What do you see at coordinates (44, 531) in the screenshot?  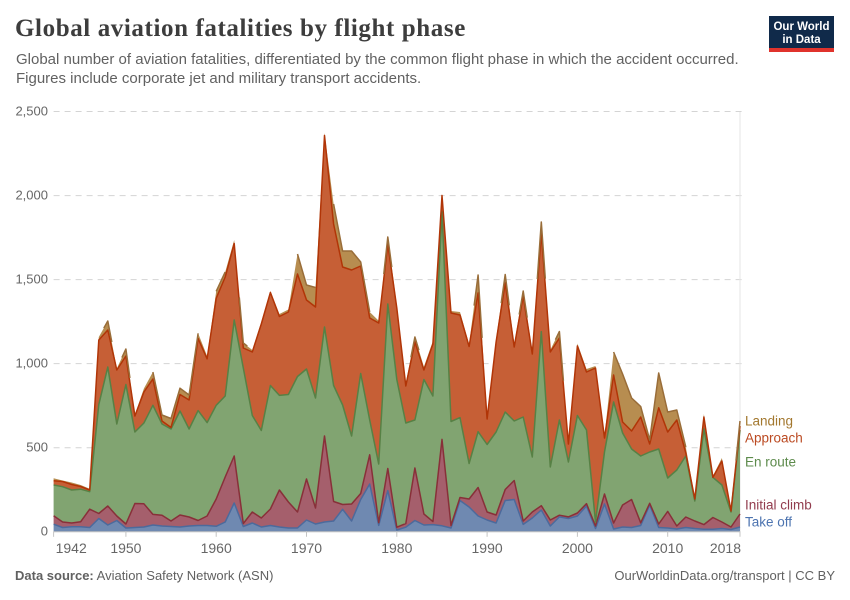 I see `svg-text: 0` at bounding box center [44, 531].